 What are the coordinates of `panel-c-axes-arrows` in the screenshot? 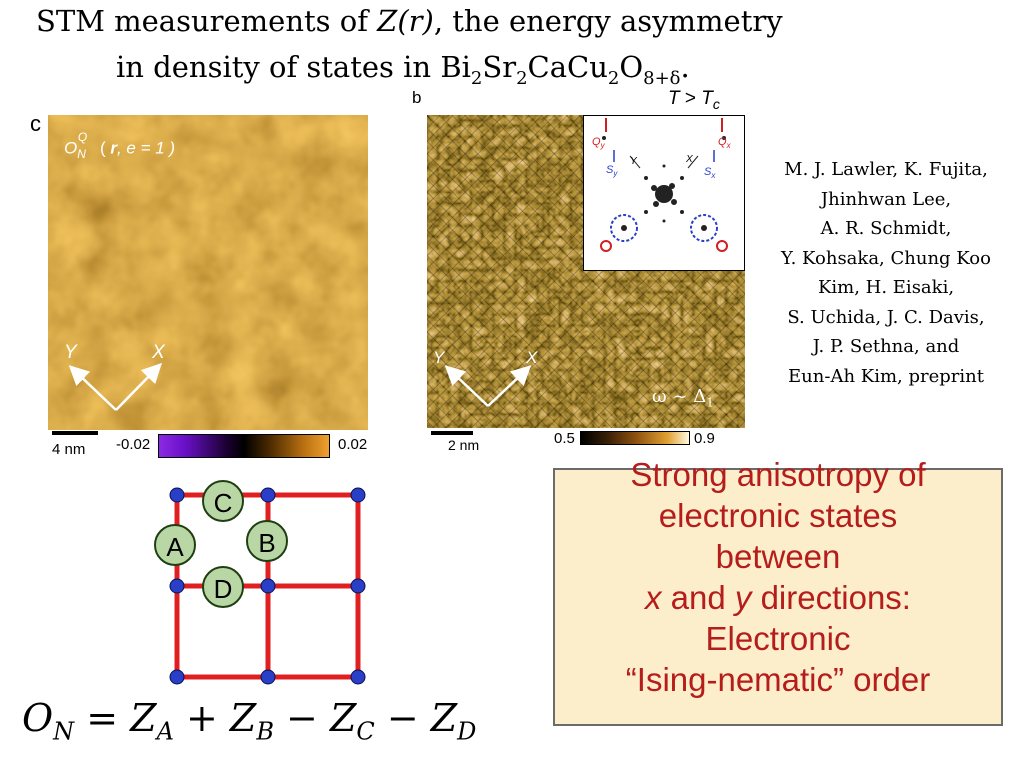 It's located at (115, 386).